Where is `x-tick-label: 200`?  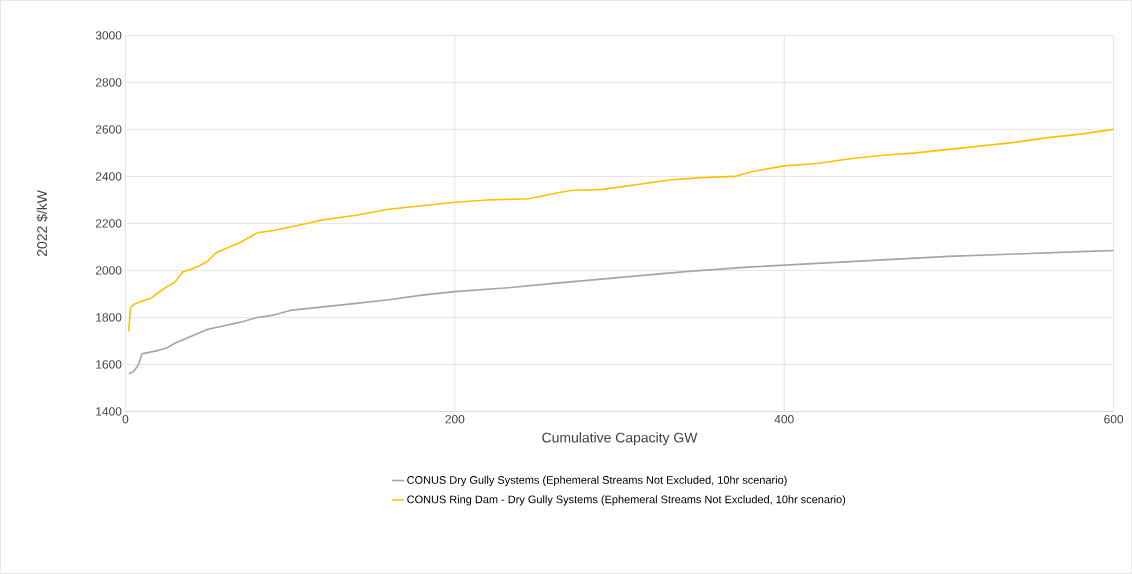
x-tick-label: 200 is located at coordinates (455, 419).